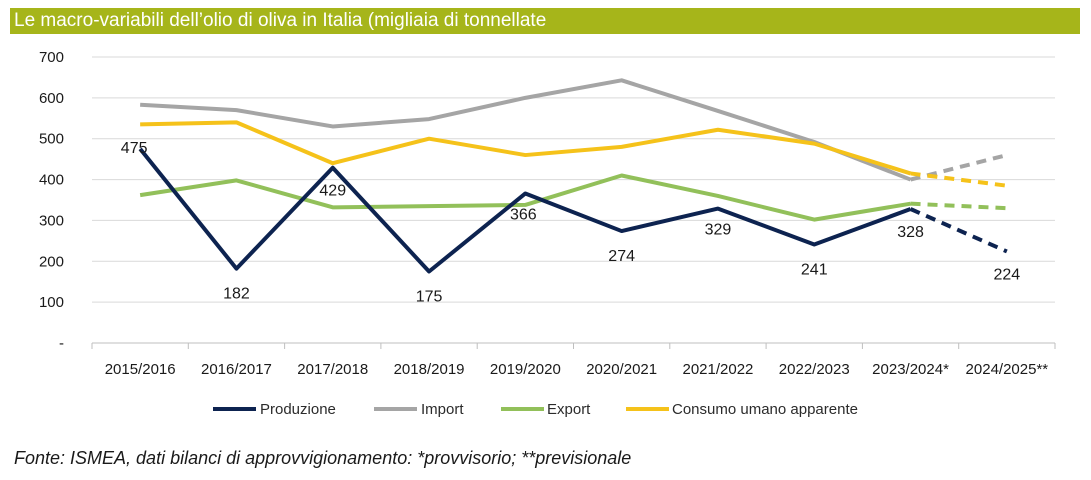 This screenshot has width=1091, height=480. What do you see at coordinates (429, 297) in the screenshot?
I see `data-label: 175` at bounding box center [429, 297].